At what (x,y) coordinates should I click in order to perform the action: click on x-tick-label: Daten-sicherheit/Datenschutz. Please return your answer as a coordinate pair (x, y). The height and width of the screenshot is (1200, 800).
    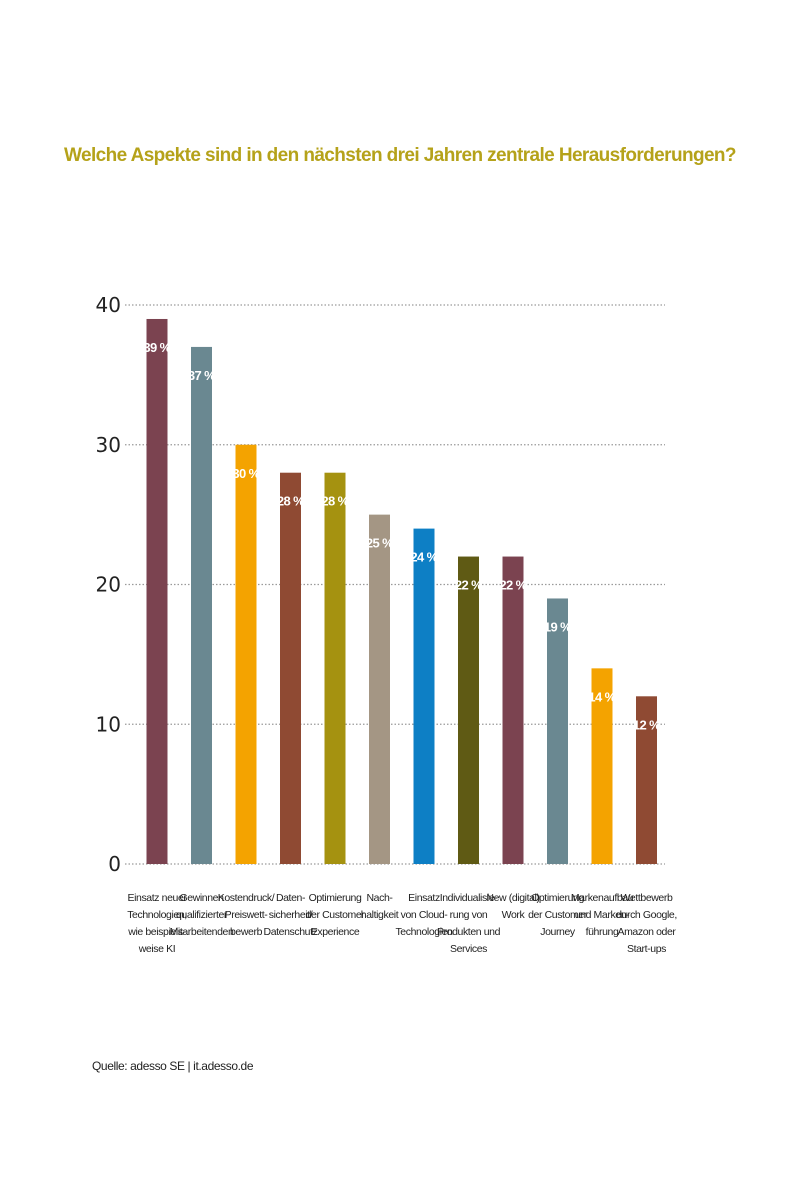
    Looking at the image, I should click on (291, 915).